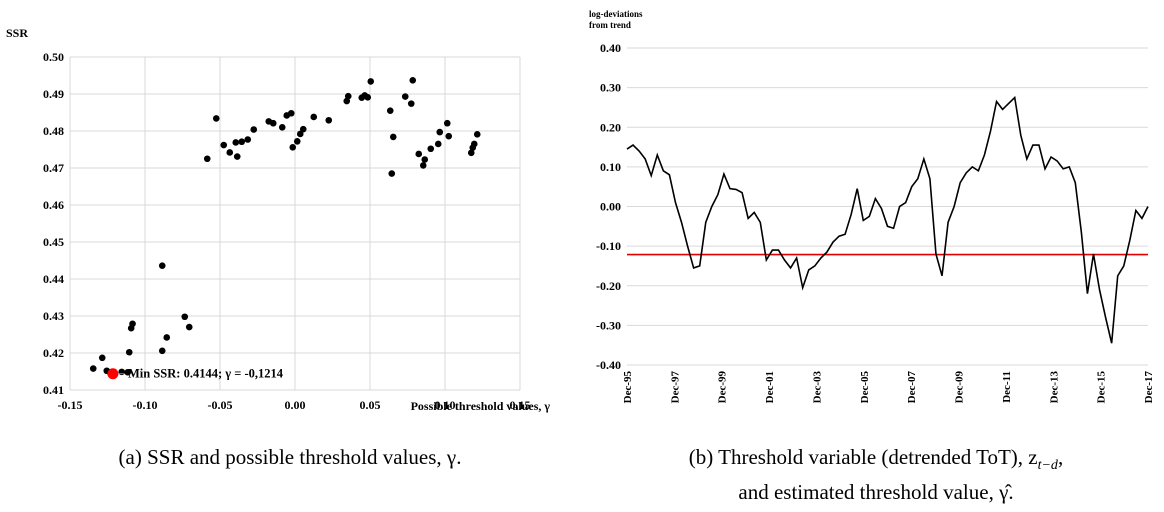  What do you see at coordinates (1102, 387) in the screenshot?
I see `x-tick-label: Dec-15` at bounding box center [1102, 387].